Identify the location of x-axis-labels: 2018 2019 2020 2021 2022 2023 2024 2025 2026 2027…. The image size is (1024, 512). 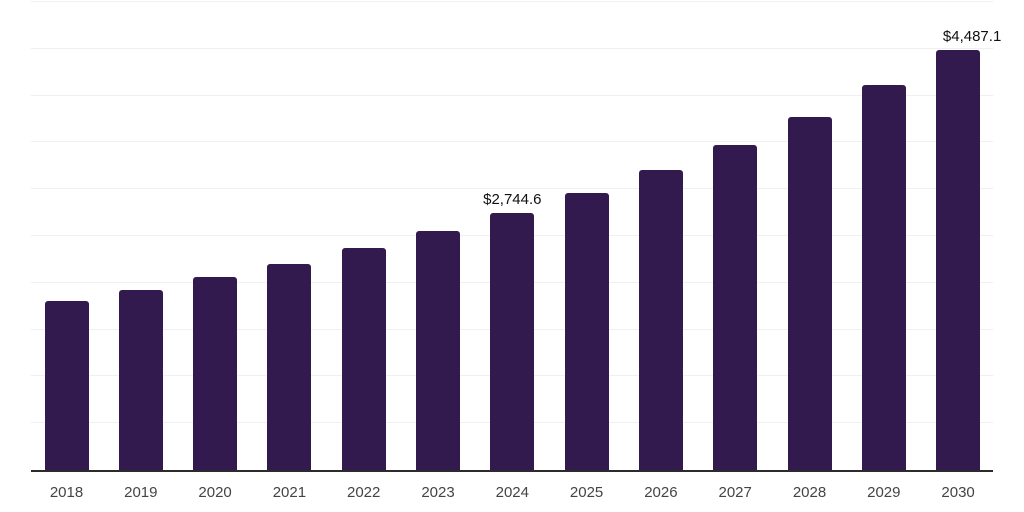
(512, 495).